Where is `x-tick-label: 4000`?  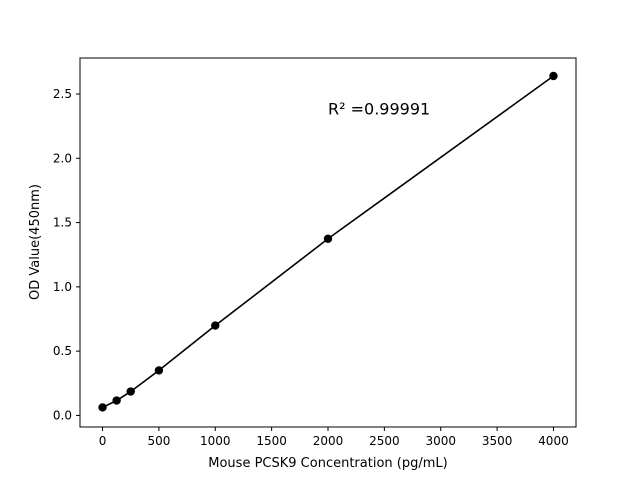
x-tick-label: 4000 is located at coordinates (553, 441).